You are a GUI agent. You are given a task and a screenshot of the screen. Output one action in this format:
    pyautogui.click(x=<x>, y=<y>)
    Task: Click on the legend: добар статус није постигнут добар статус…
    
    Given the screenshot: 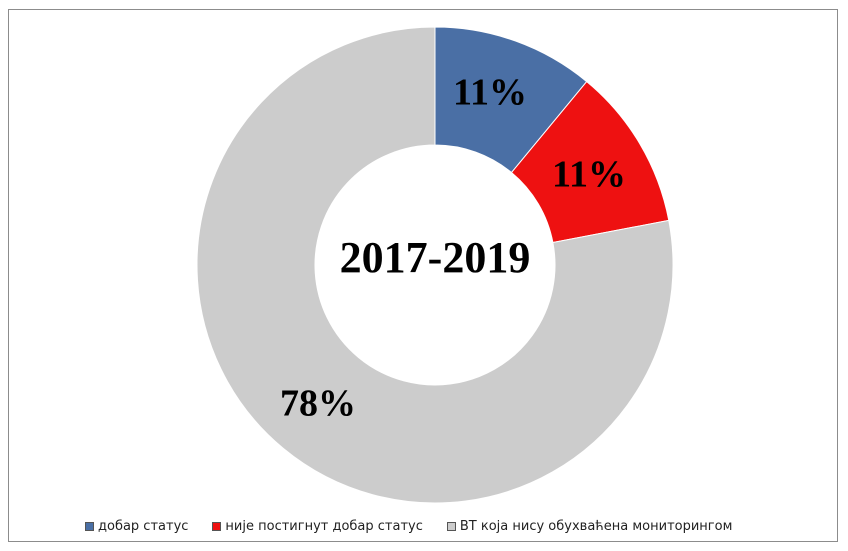 What is the action you would take?
    pyautogui.click(x=420, y=526)
    